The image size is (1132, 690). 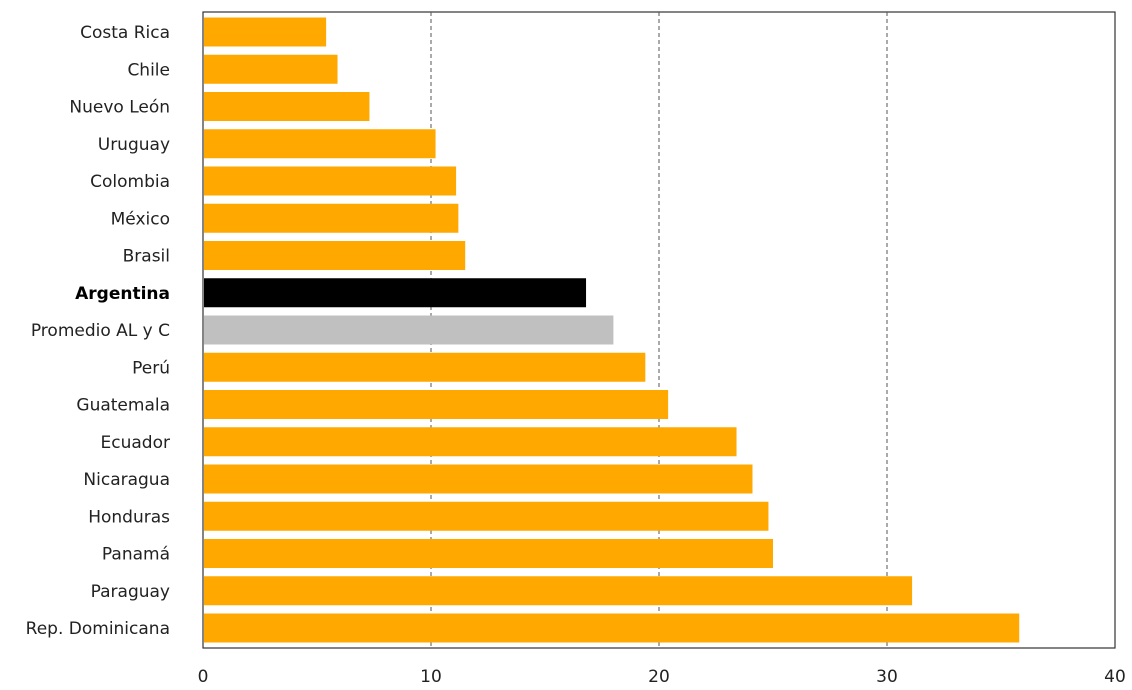 What do you see at coordinates (431, 677) in the screenshot?
I see `x-tick-label: 10` at bounding box center [431, 677].